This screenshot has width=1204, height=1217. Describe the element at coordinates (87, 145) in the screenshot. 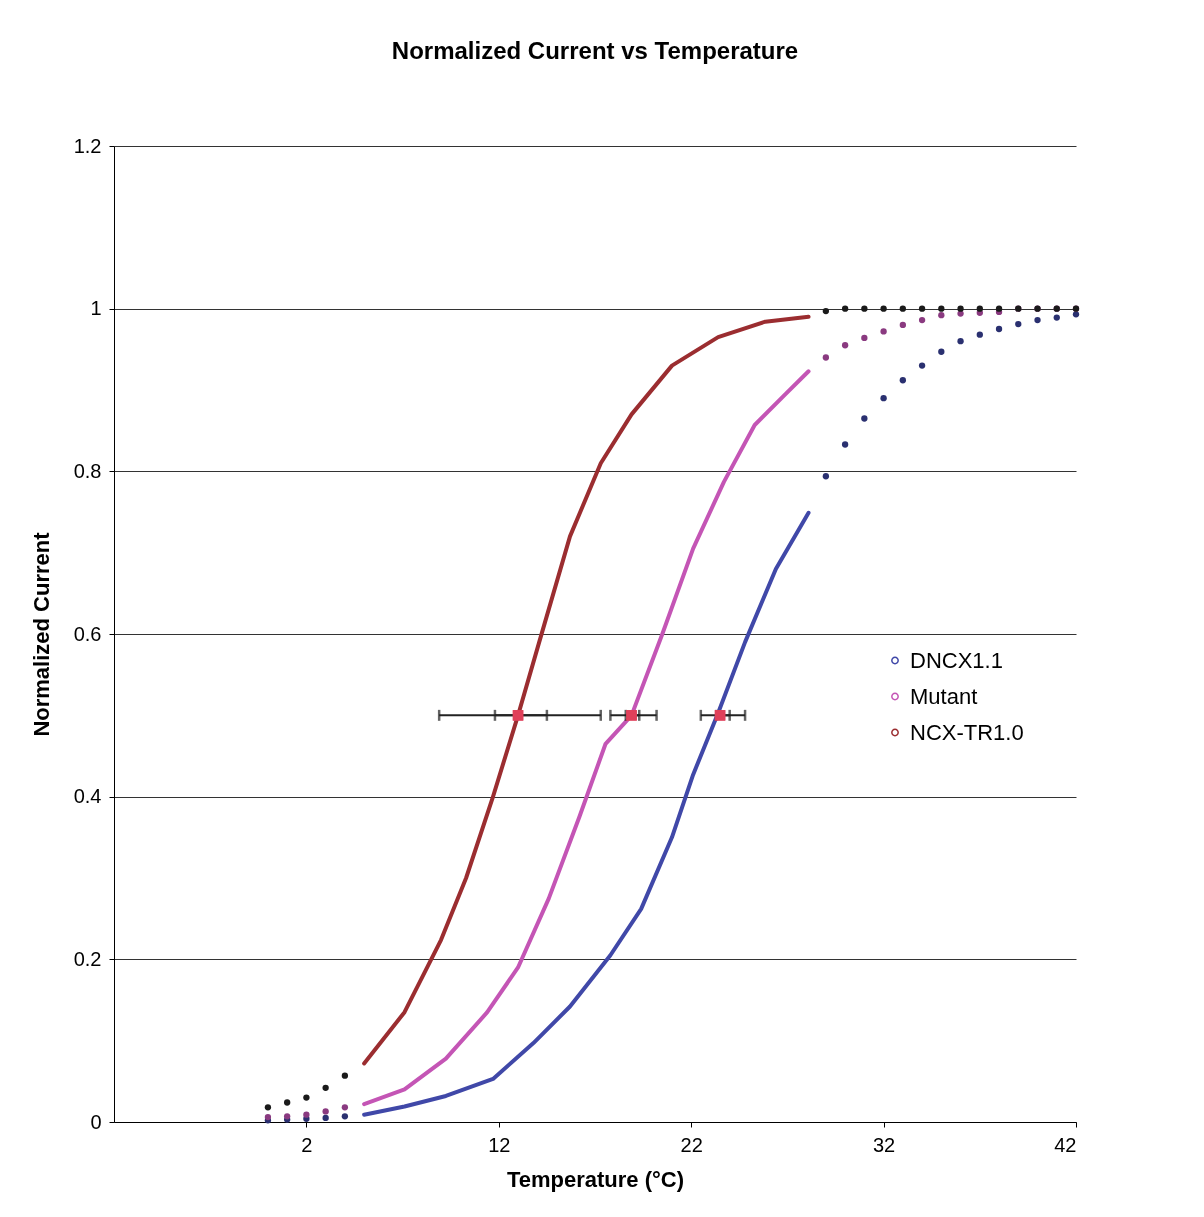

I see `y-tick-label: 1.2` at that location.